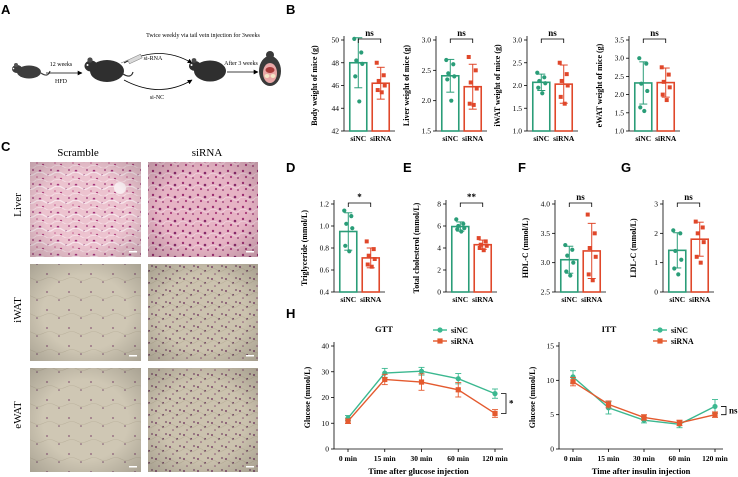  Describe the element at coordinates (552, 414) in the screenshot. I see `y-tick-label: 5` at that location.